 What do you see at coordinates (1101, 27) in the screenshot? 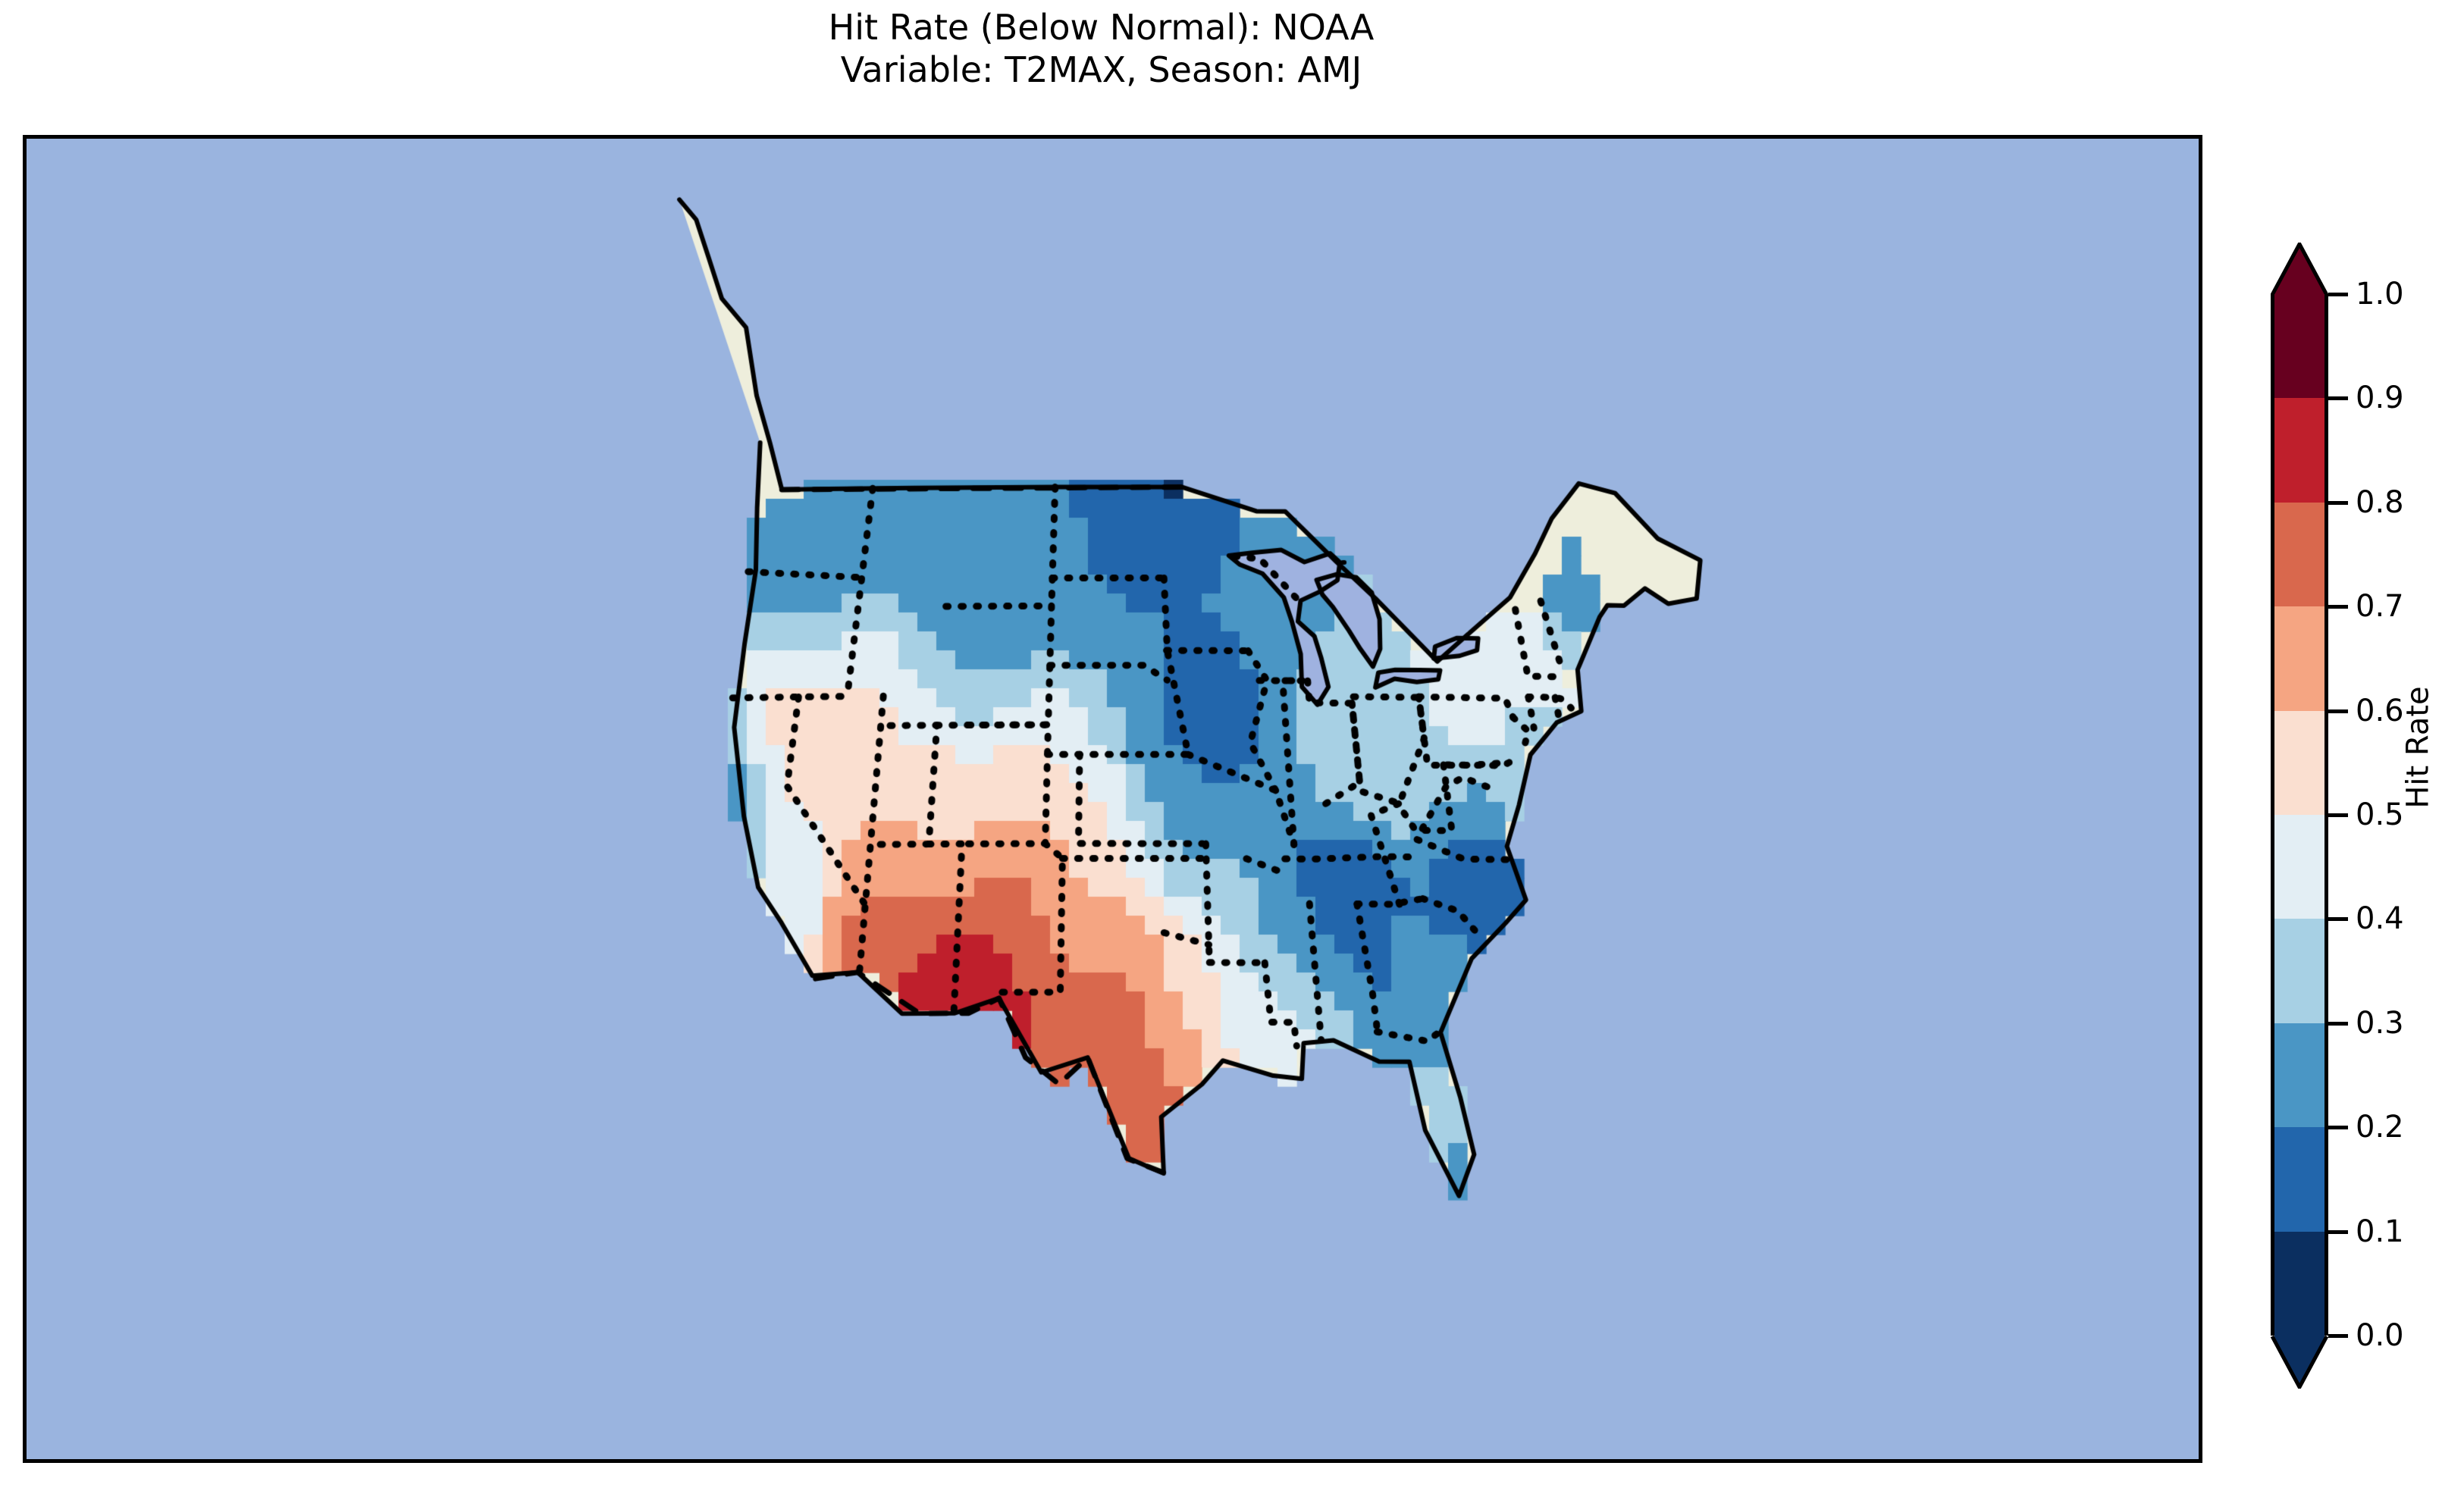
I see `title-line-1: Hit Rate (Below Normal): NOAA` at bounding box center [1101, 27].